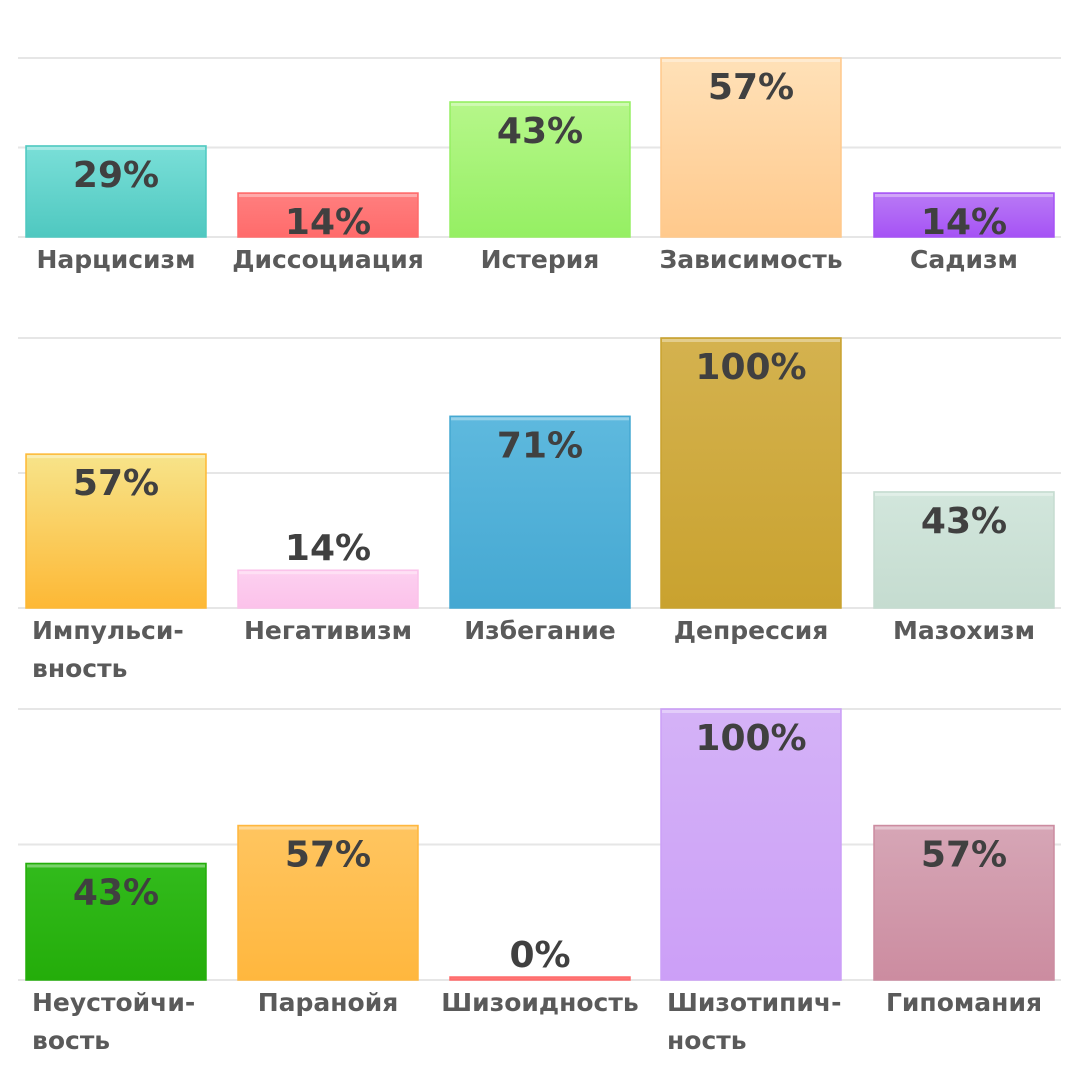 This screenshot has height=1065, width=1077. What do you see at coordinates (116, 175) in the screenshot?
I see `value-label: 29%` at bounding box center [116, 175].